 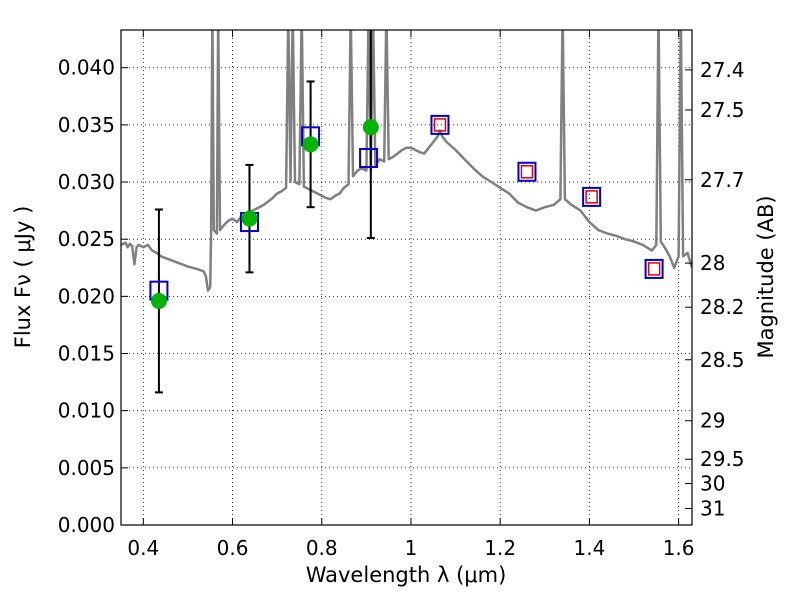 What do you see at coordinates (679, 548) in the screenshot?
I see `x-tick-label: 1.6` at bounding box center [679, 548].